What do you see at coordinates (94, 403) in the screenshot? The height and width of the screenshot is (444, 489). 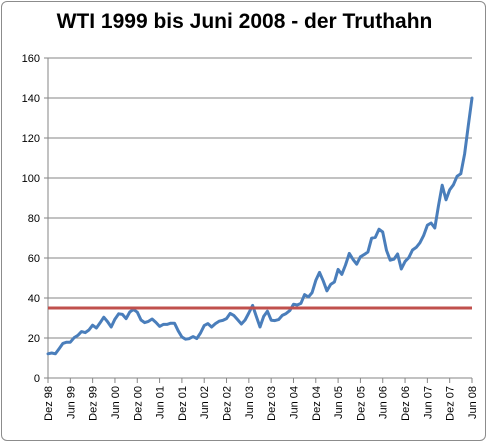 I see `x-tick-label: Dez 99` at bounding box center [94, 403].